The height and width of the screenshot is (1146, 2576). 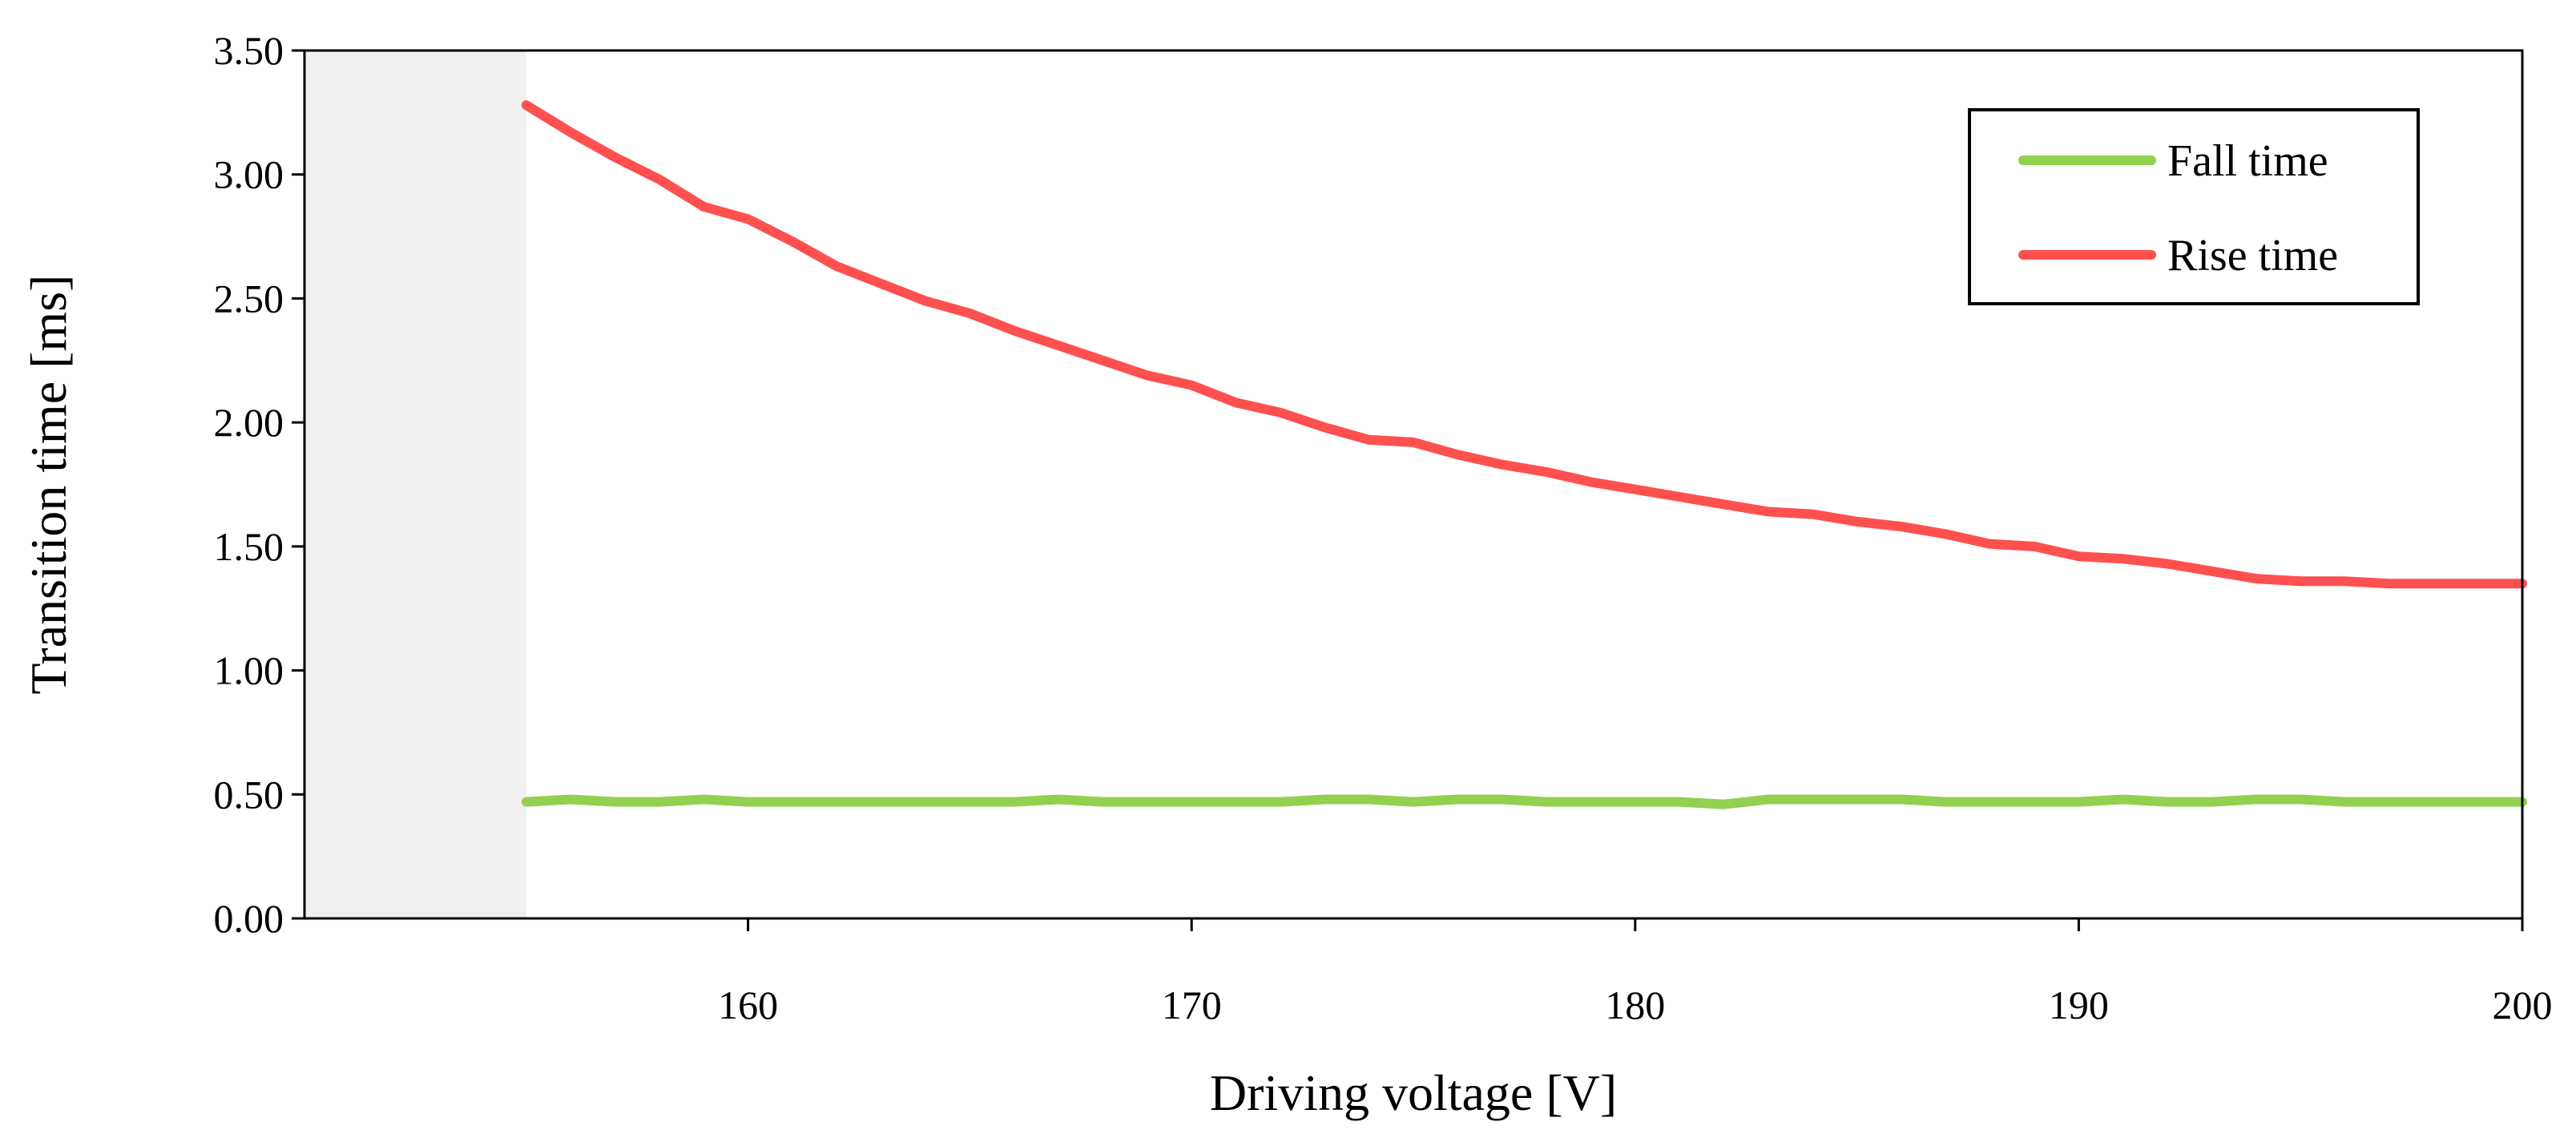 What do you see at coordinates (249, 671) in the screenshot?
I see `y-tick-label: 1.00` at bounding box center [249, 671].